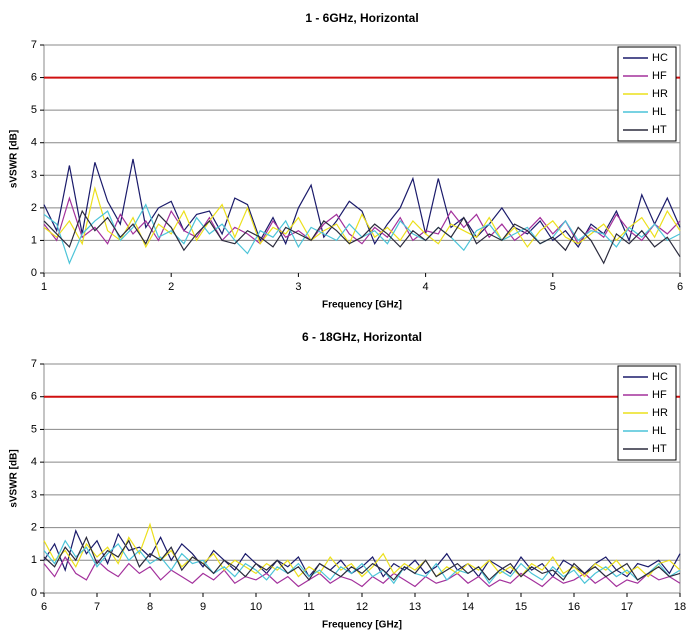 The height and width of the screenshot is (640, 700). What do you see at coordinates (362, 607) in the screenshot?
I see `x-tick-label: 12` at bounding box center [362, 607].